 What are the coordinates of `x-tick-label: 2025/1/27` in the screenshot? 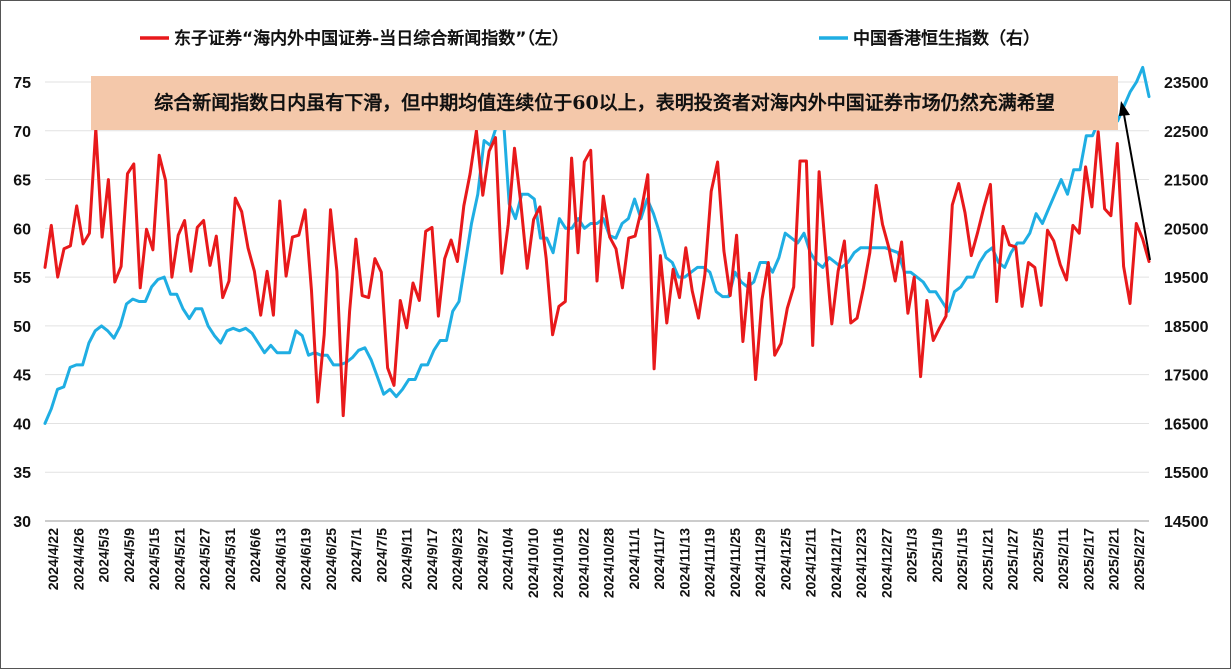 It's located at (1013, 559).